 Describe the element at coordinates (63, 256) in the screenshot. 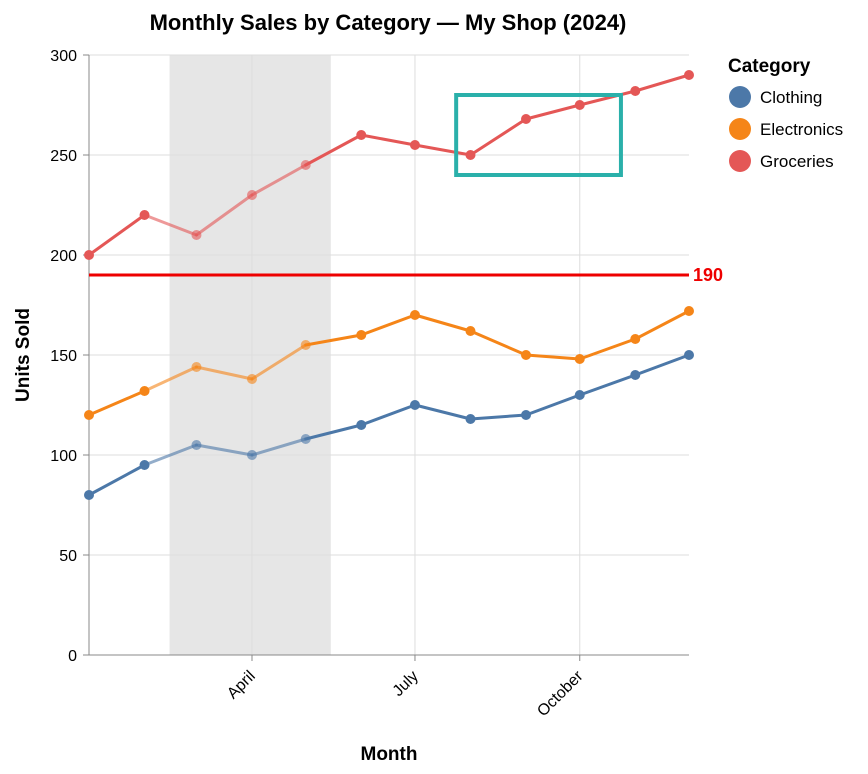

I see `y-tick-label: 200` at that location.